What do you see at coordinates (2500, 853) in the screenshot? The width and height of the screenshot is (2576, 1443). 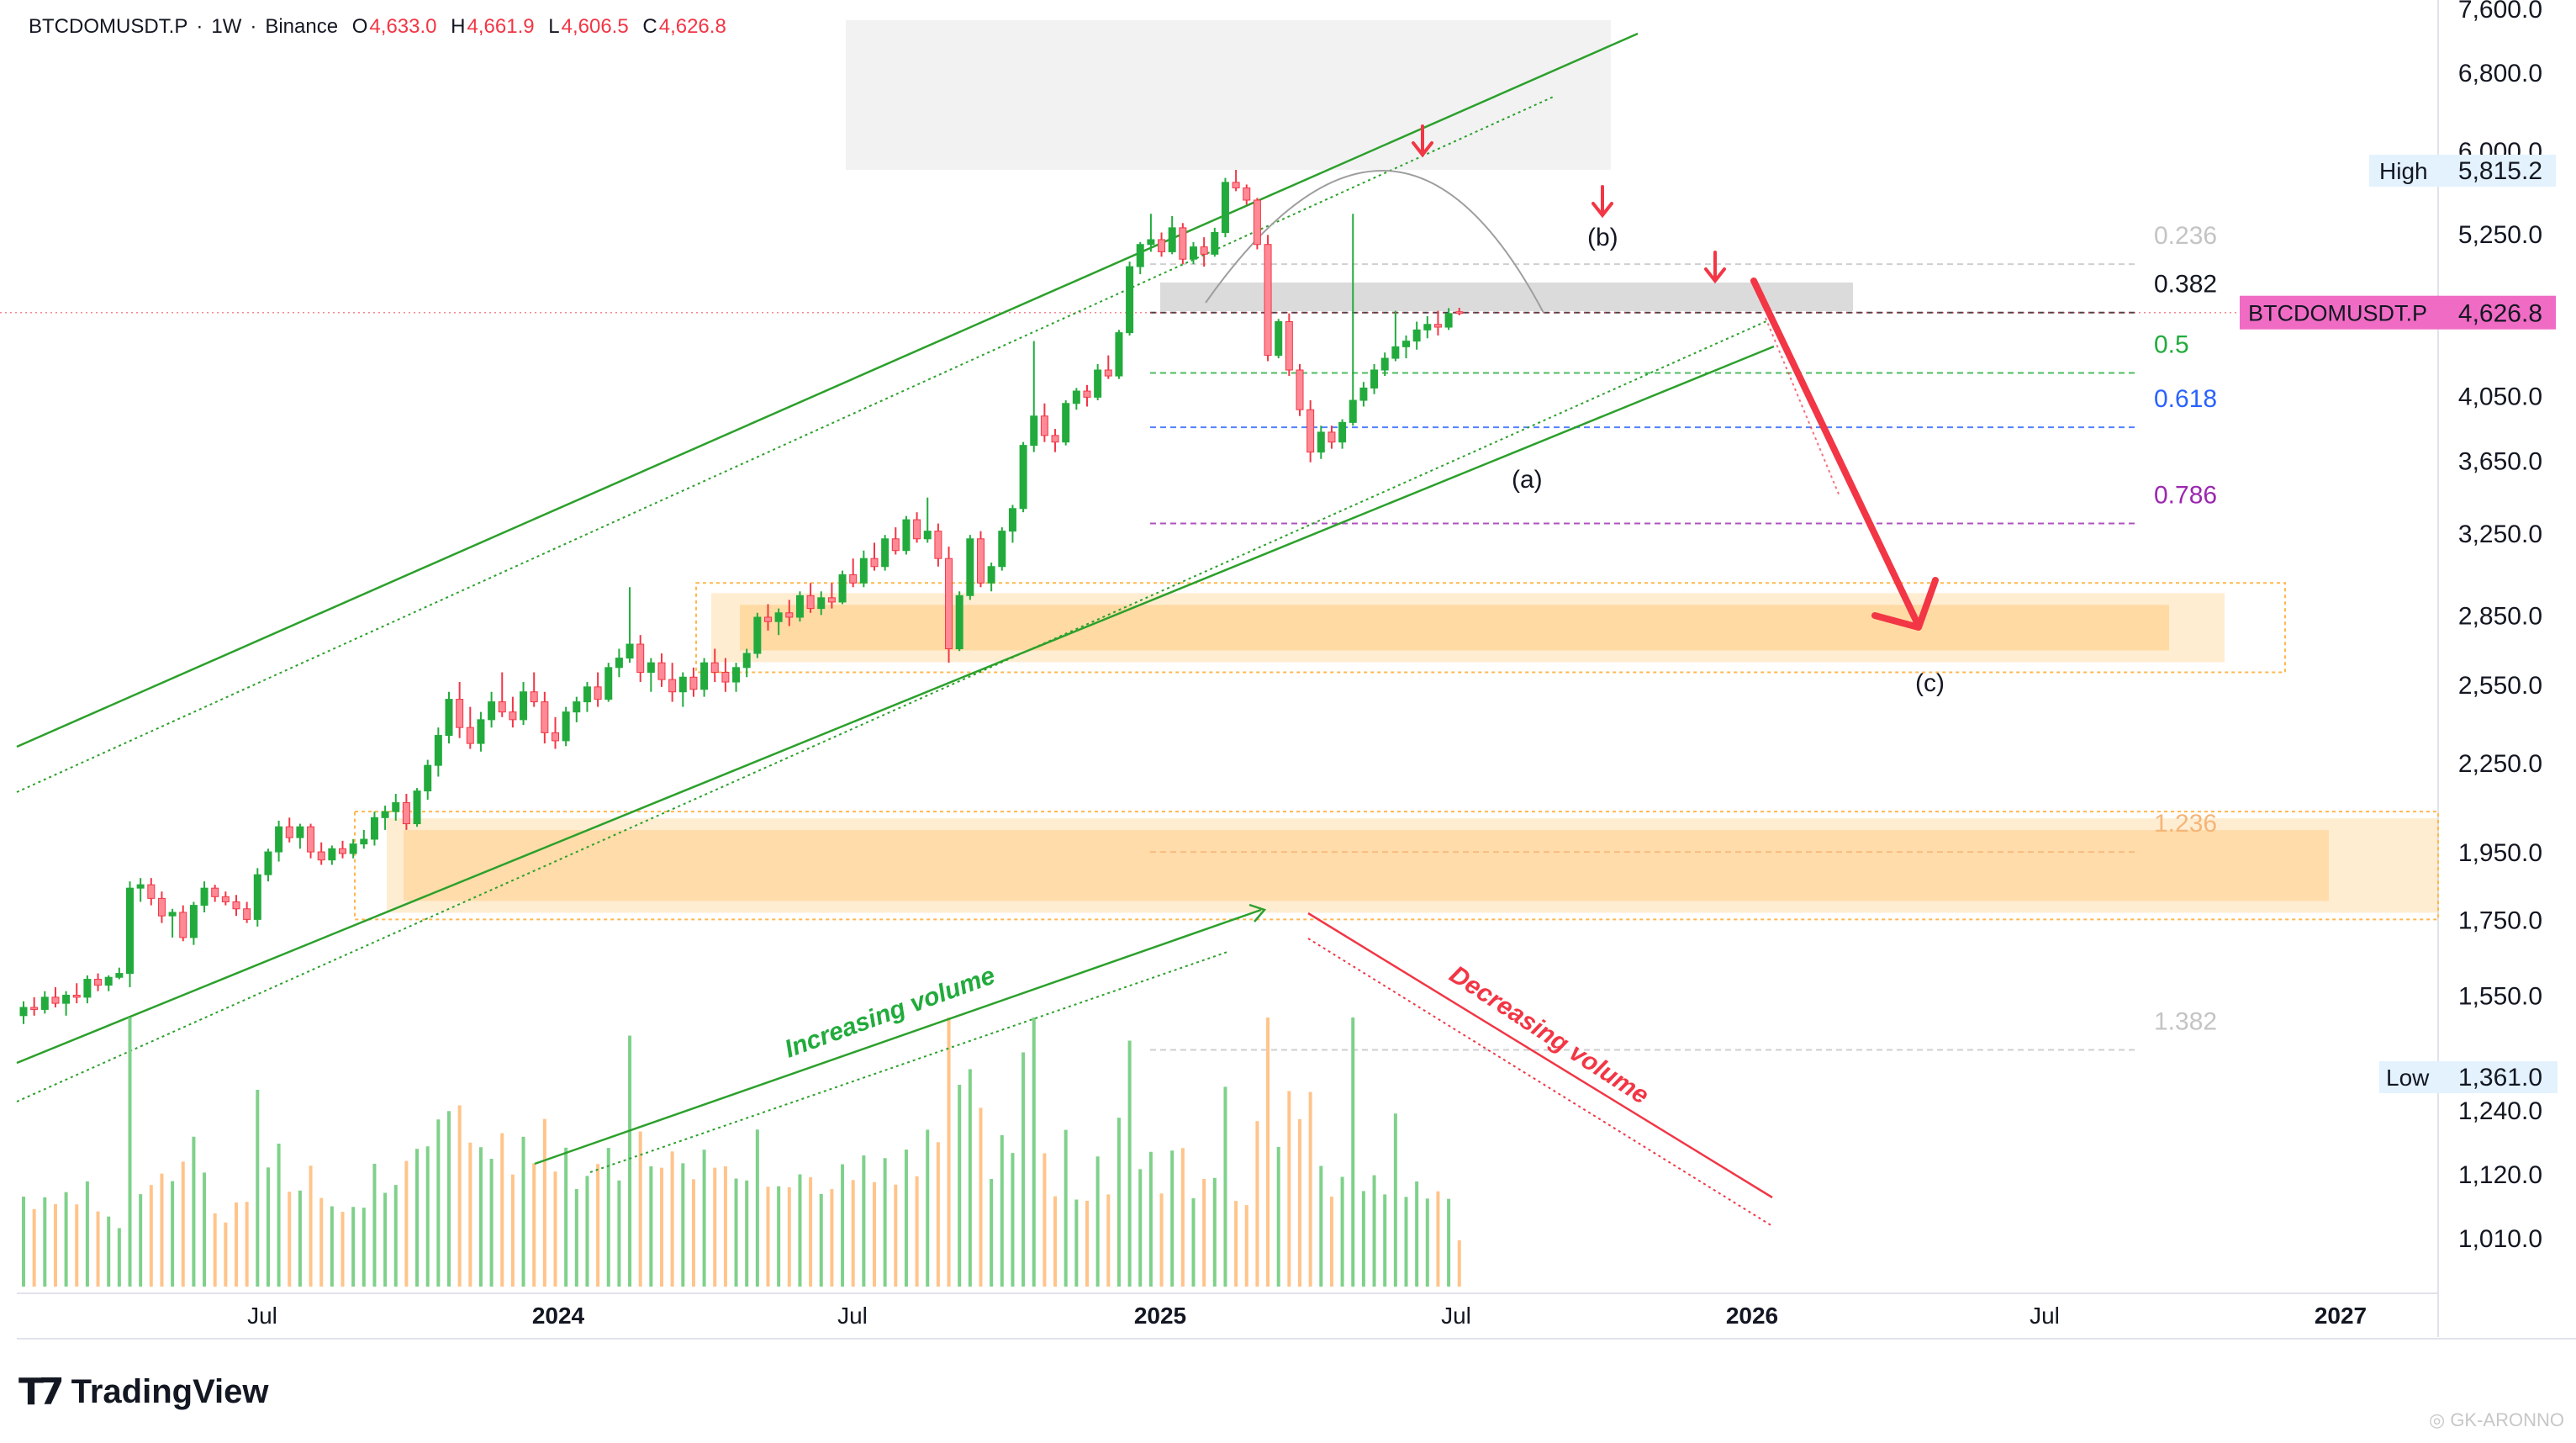 I see `price-axis-label: 1,950.0` at bounding box center [2500, 853].